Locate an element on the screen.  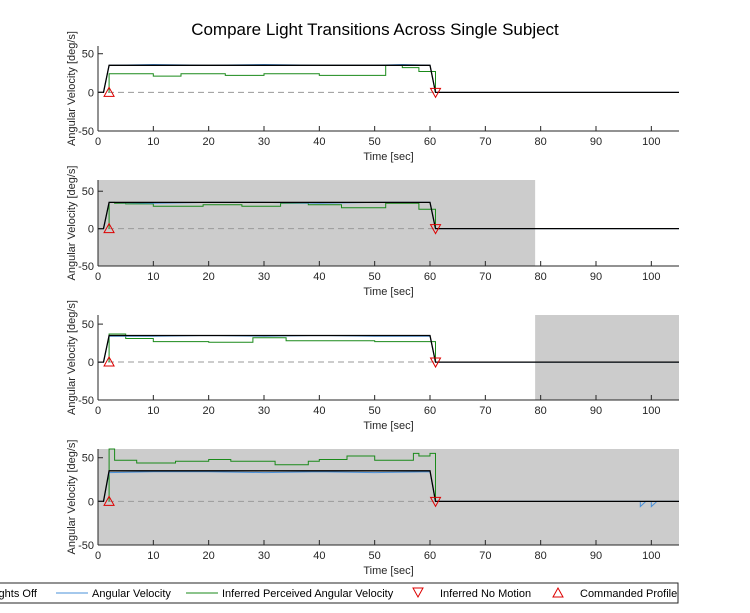
legend-label-angular-velocity: Angular Velocity is located at coordinates (131, 594).